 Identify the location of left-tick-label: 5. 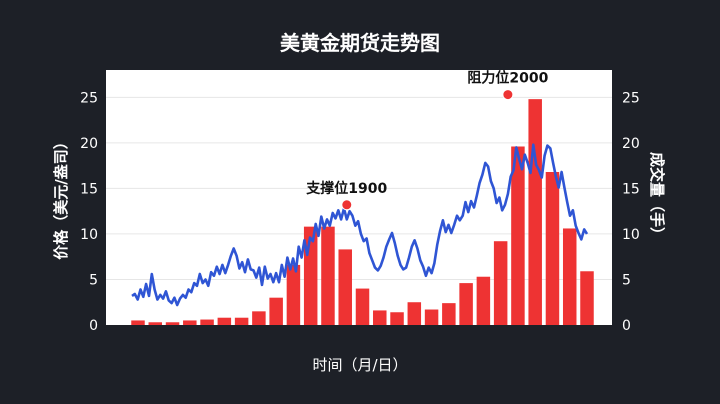
(93, 280).